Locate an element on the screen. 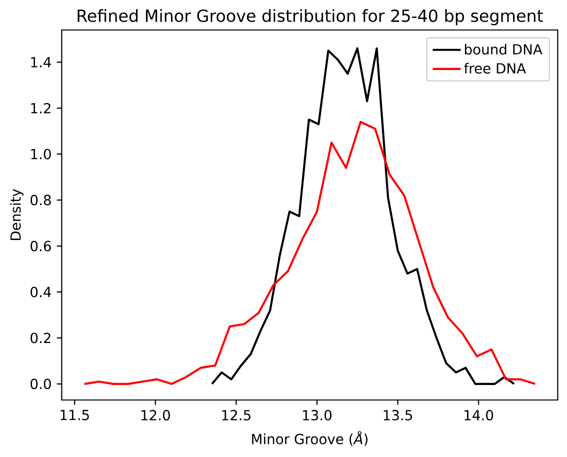  x-tick-label: 13.5 is located at coordinates (398, 415).